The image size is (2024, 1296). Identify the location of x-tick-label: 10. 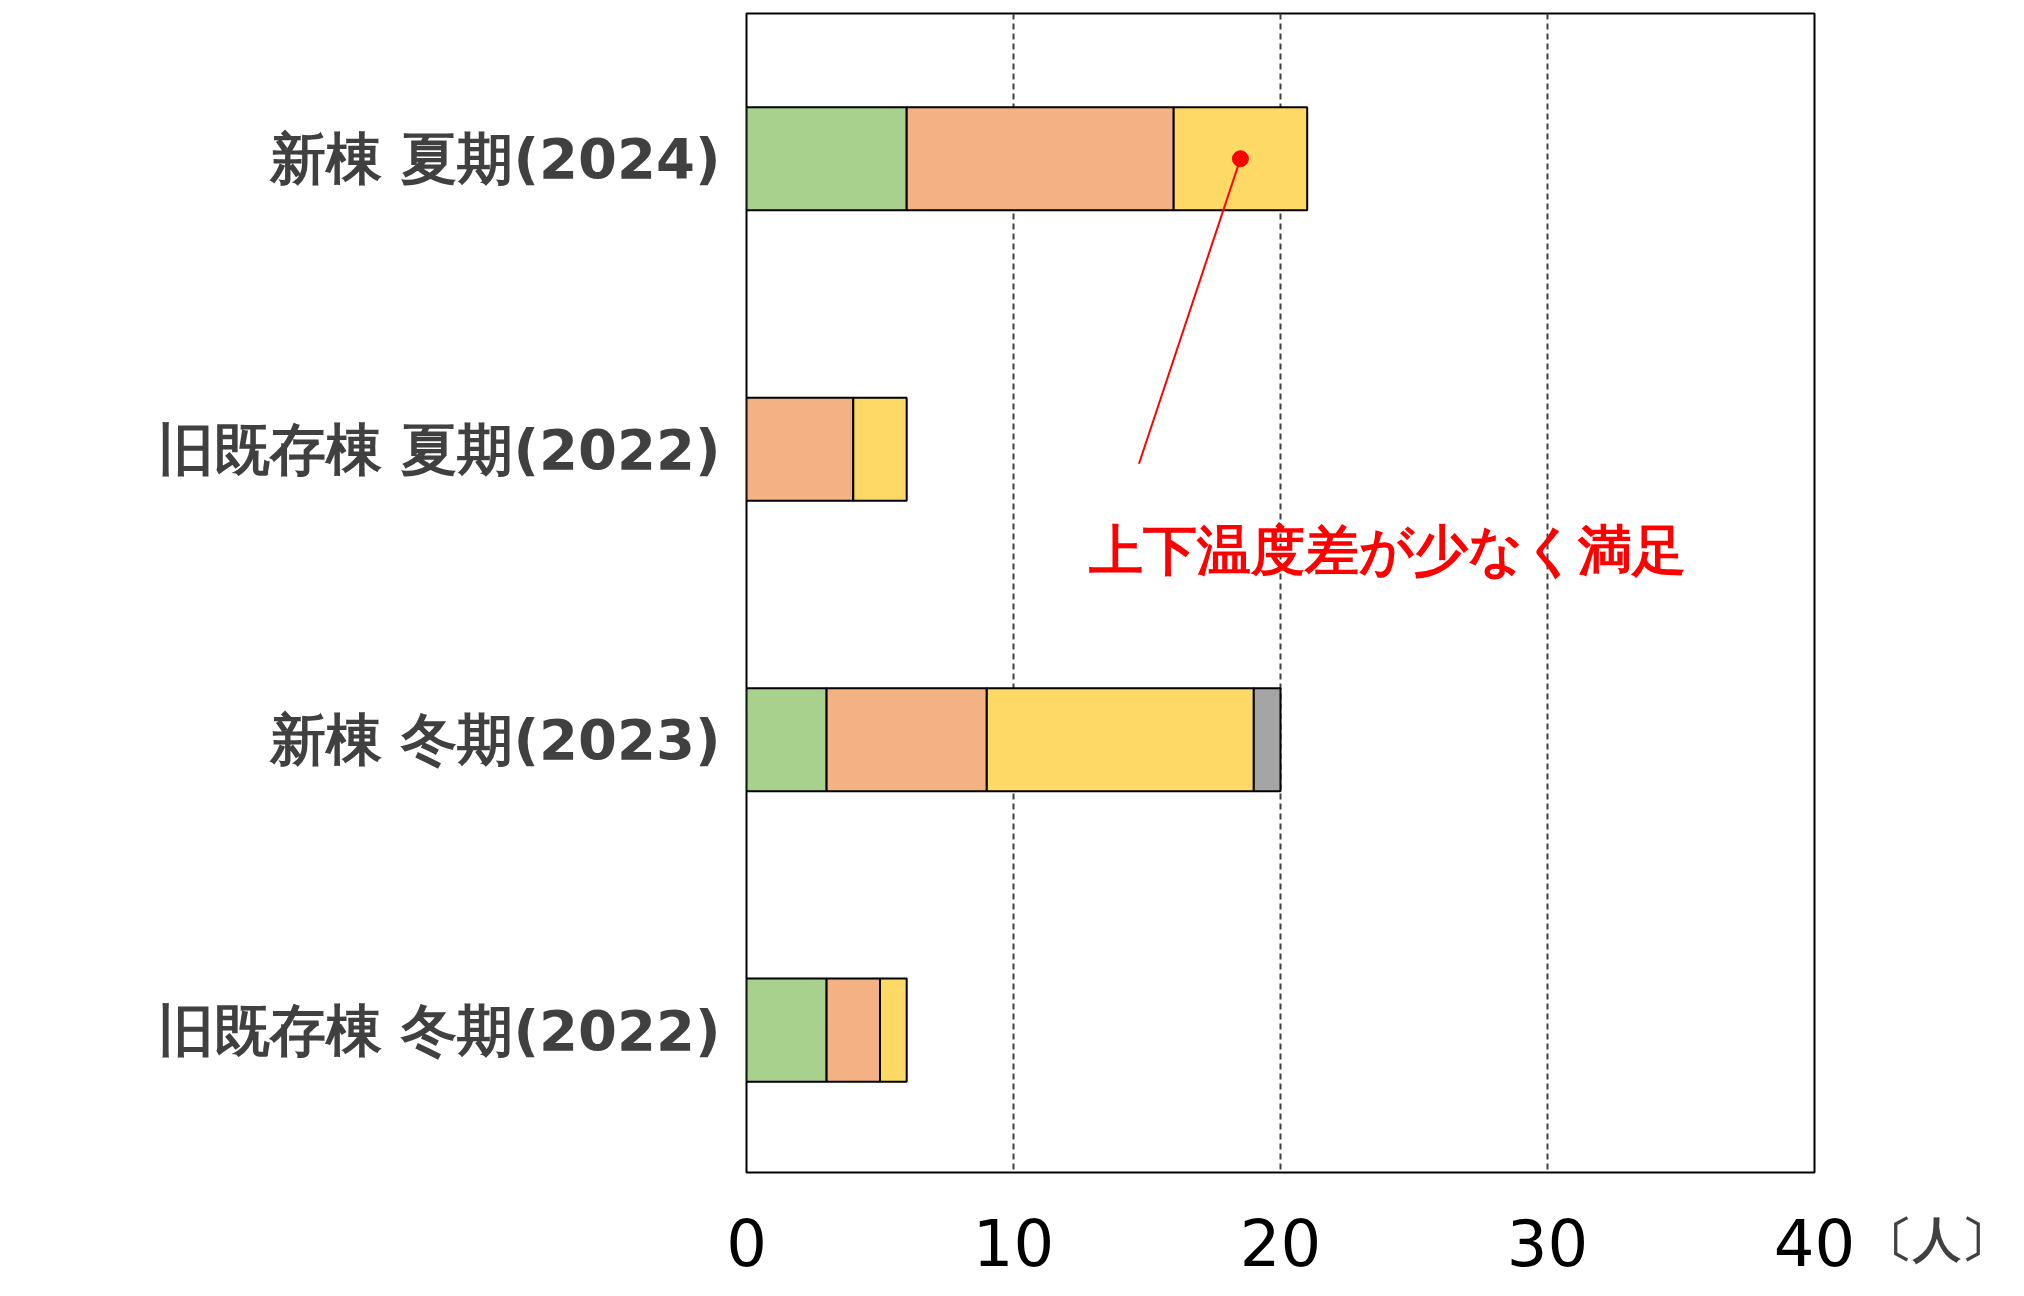
(1013, 1243).